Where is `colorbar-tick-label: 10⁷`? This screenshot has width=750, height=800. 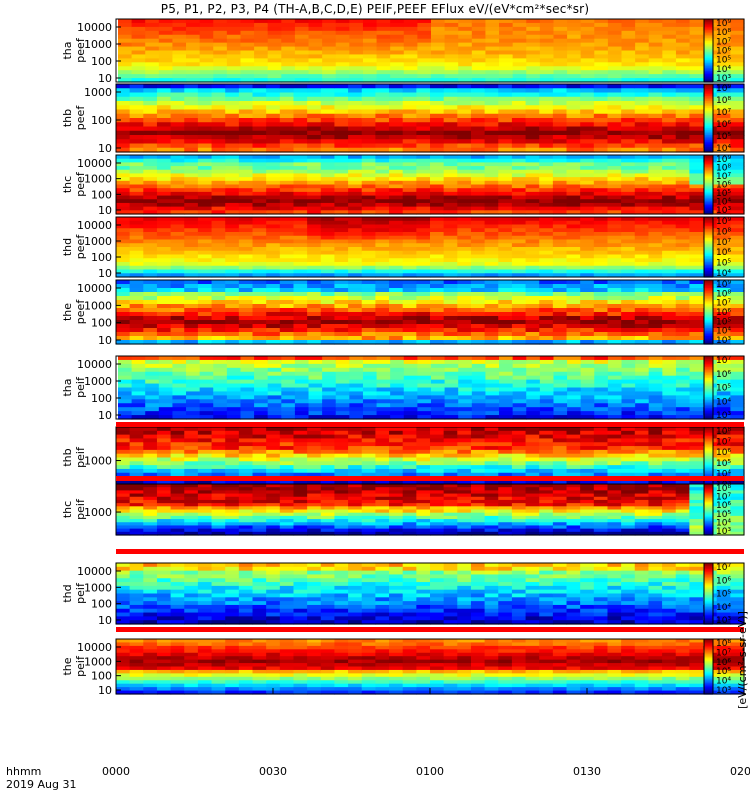 colorbar-tick-label: 10⁷ is located at coordinates (723, 361).